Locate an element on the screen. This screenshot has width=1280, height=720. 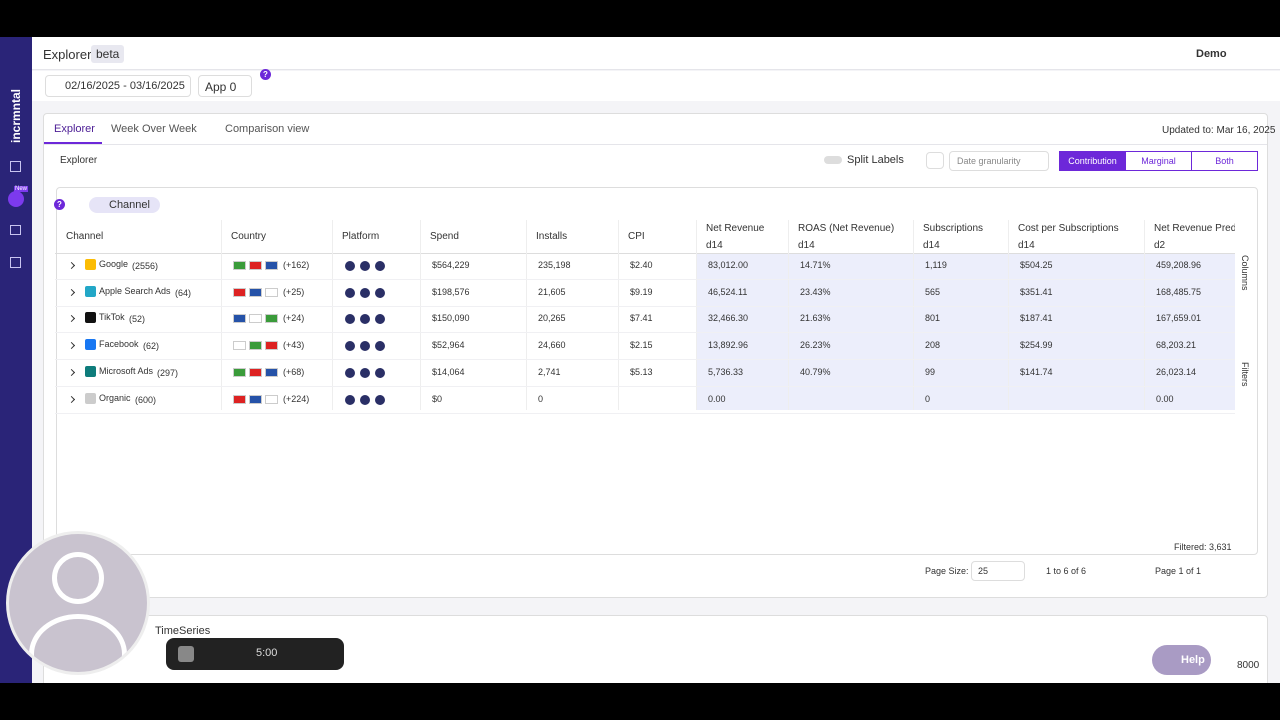
top-bar: Explorer beta Demo is located at coordinates (656, 53).